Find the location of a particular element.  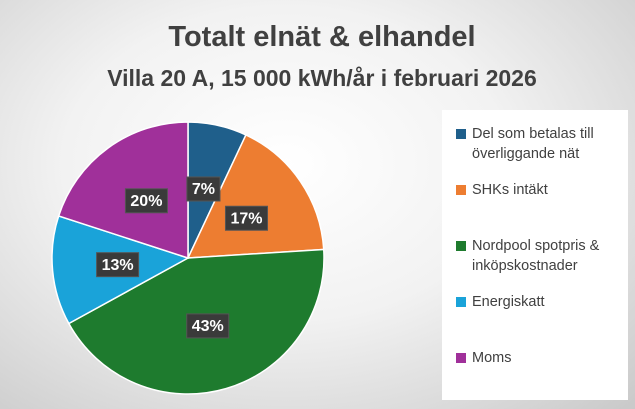

data-label: 7% is located at coordinates (203, 189).